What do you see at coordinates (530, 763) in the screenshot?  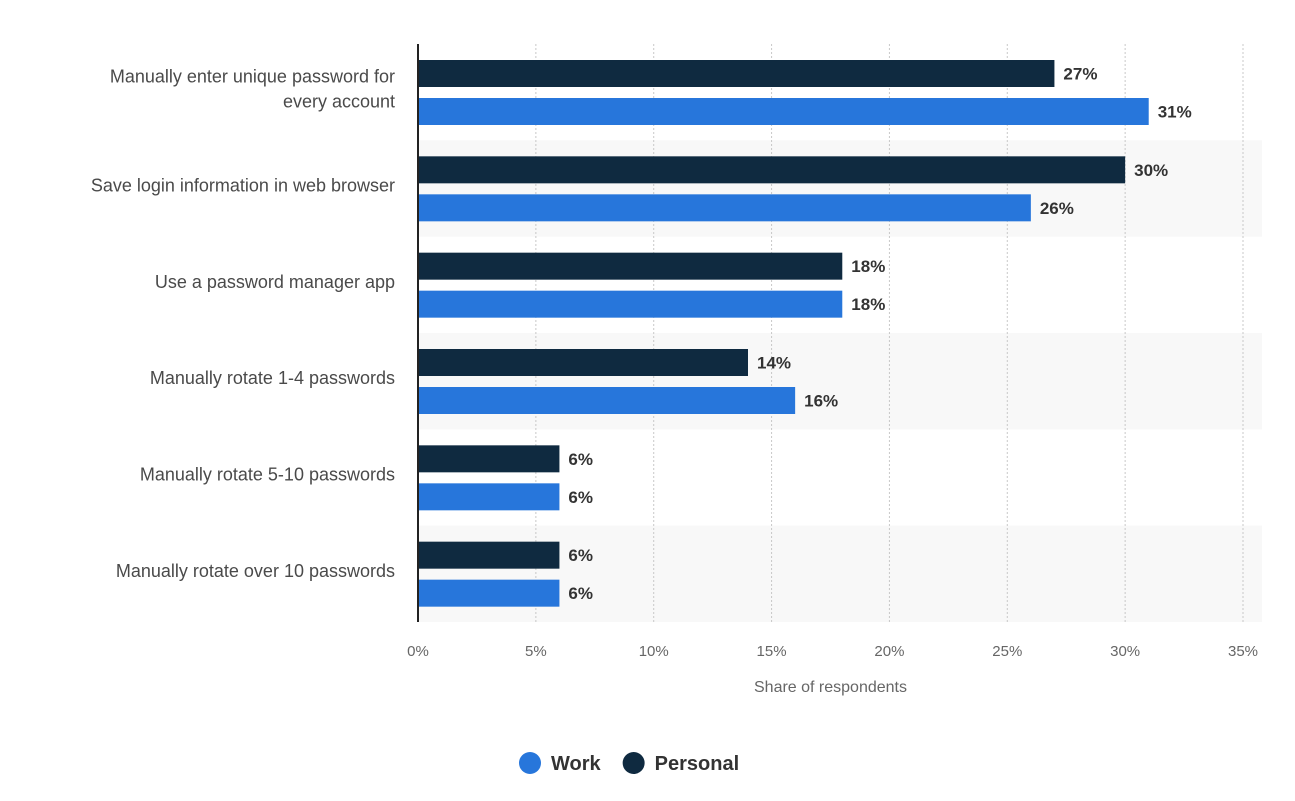 I see `legend-marker-work` at bounding box center [530, 763].